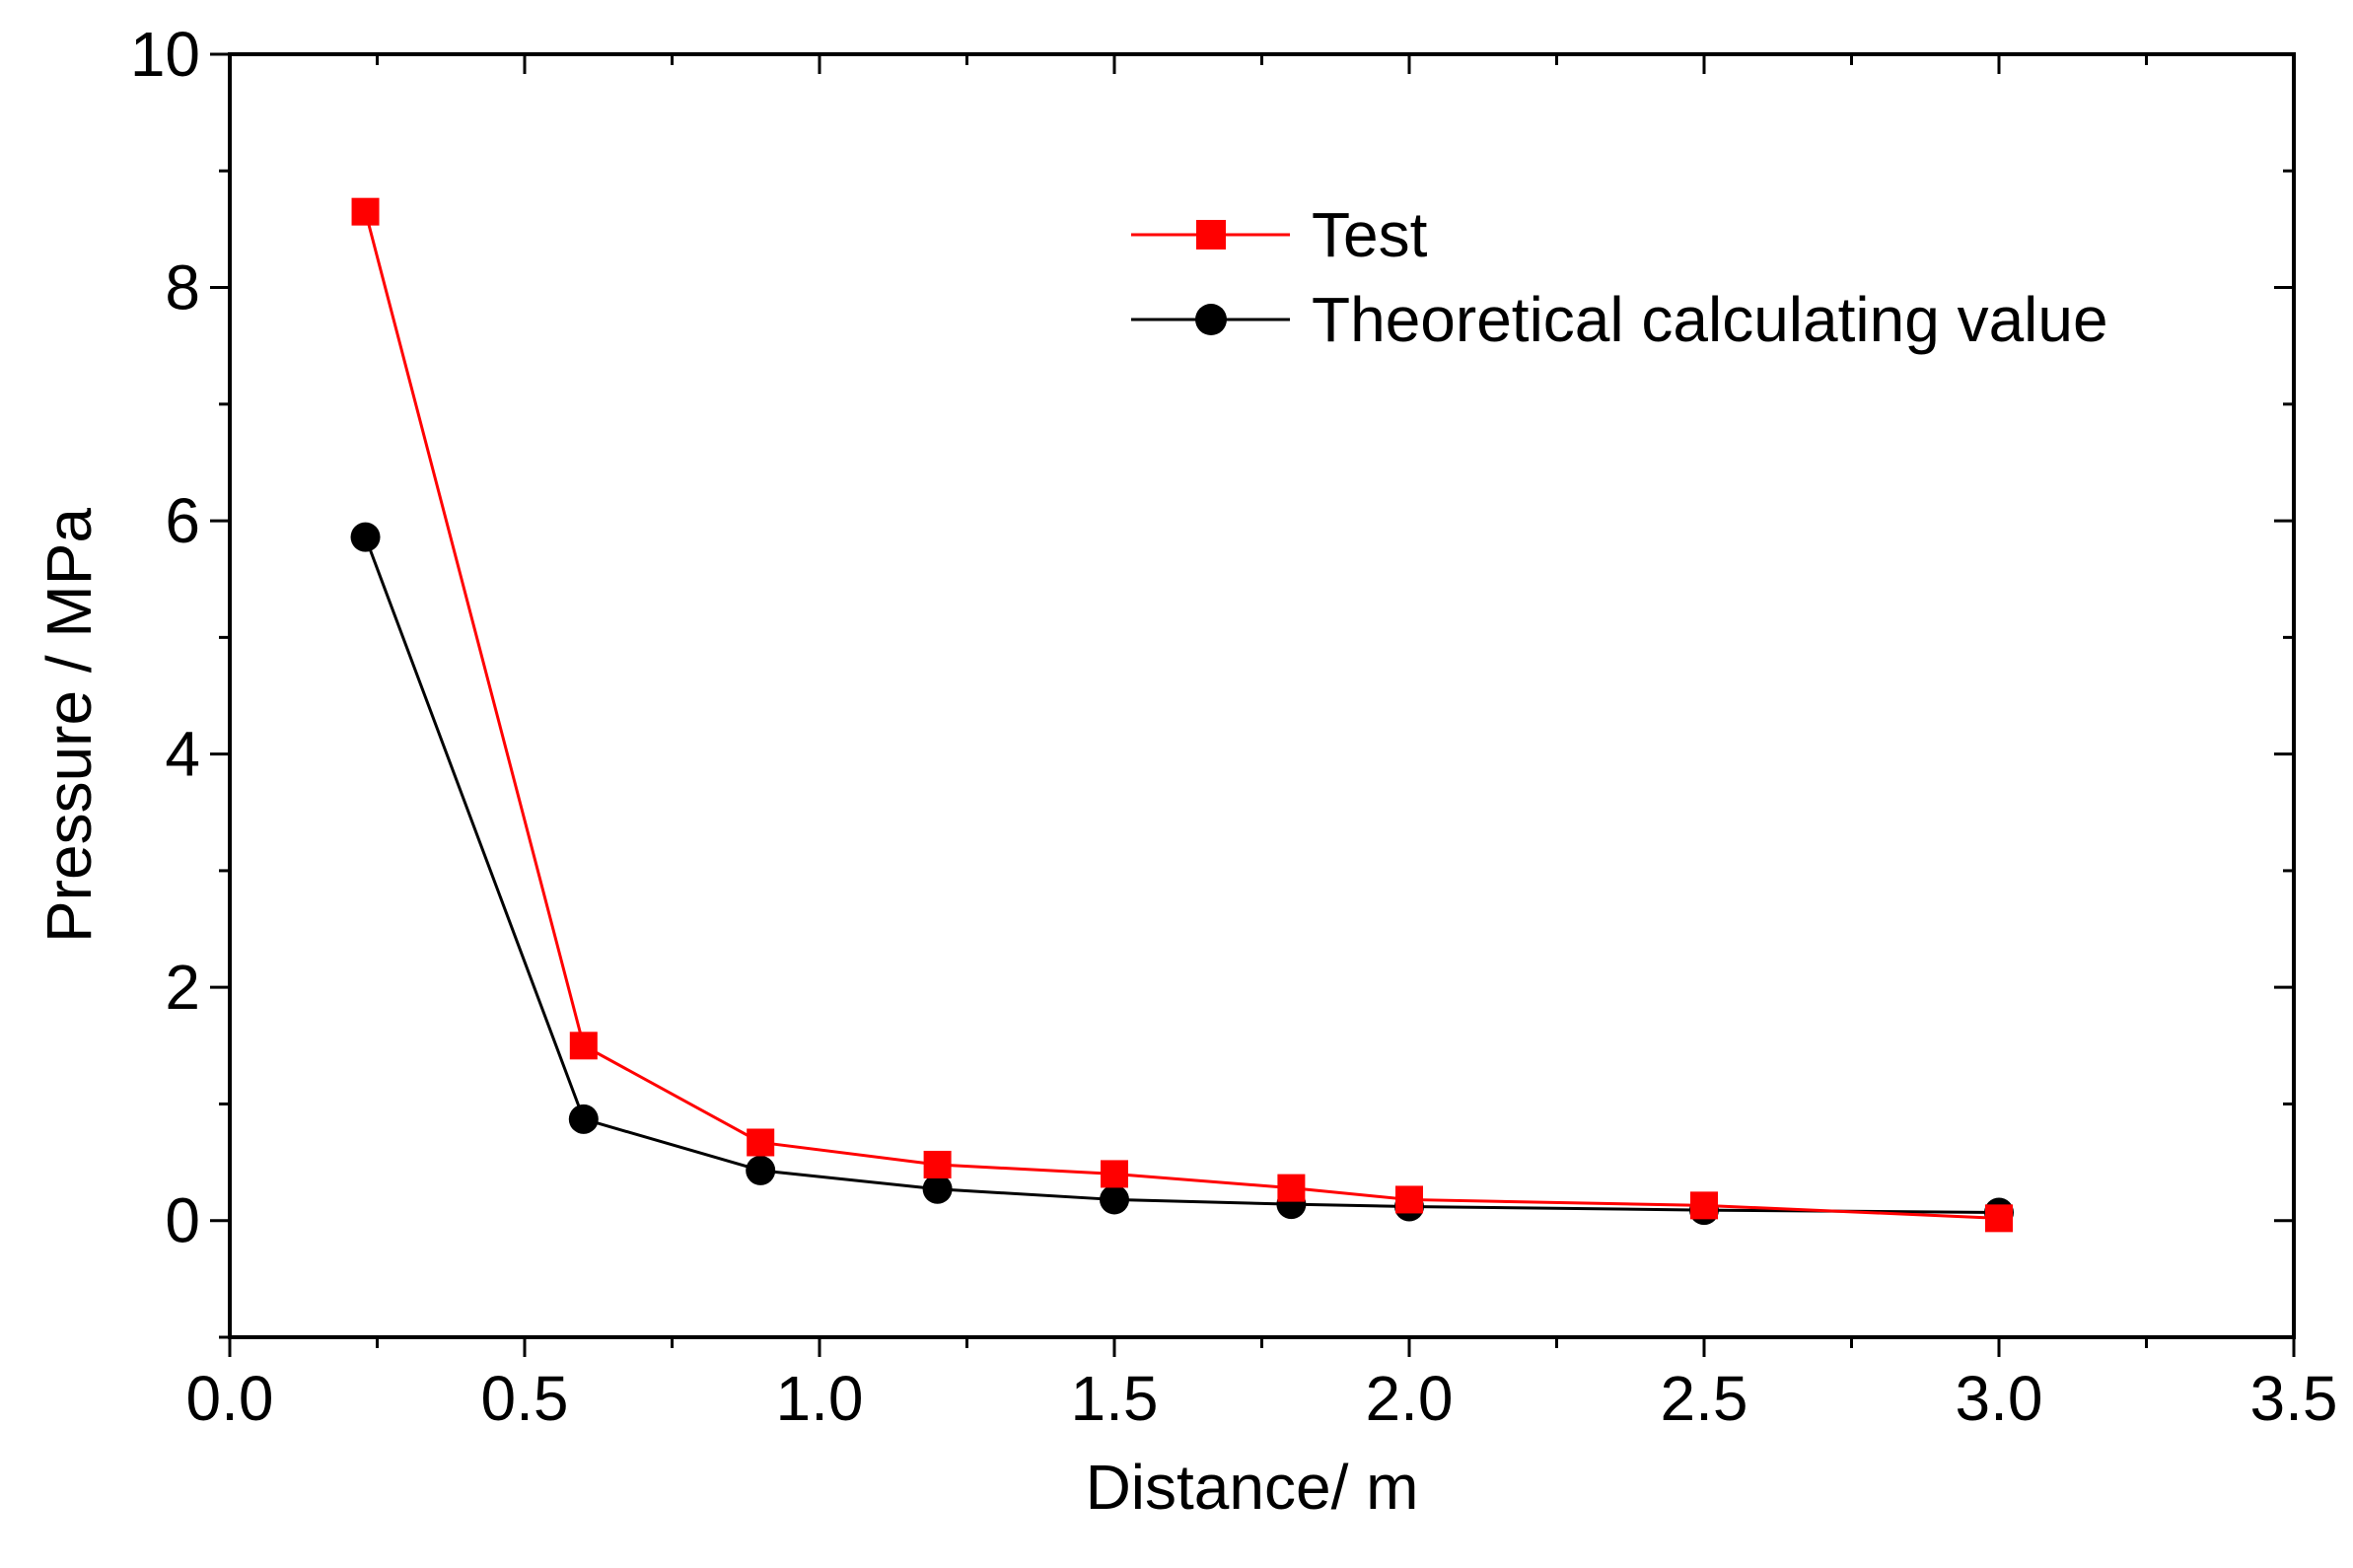 The height and width of the screenshot is (1568, 2353). What do you see at coordinates (1211, 234) in the screenshot?
I see `legend-test-marker` at bounding box center [1211, 234].